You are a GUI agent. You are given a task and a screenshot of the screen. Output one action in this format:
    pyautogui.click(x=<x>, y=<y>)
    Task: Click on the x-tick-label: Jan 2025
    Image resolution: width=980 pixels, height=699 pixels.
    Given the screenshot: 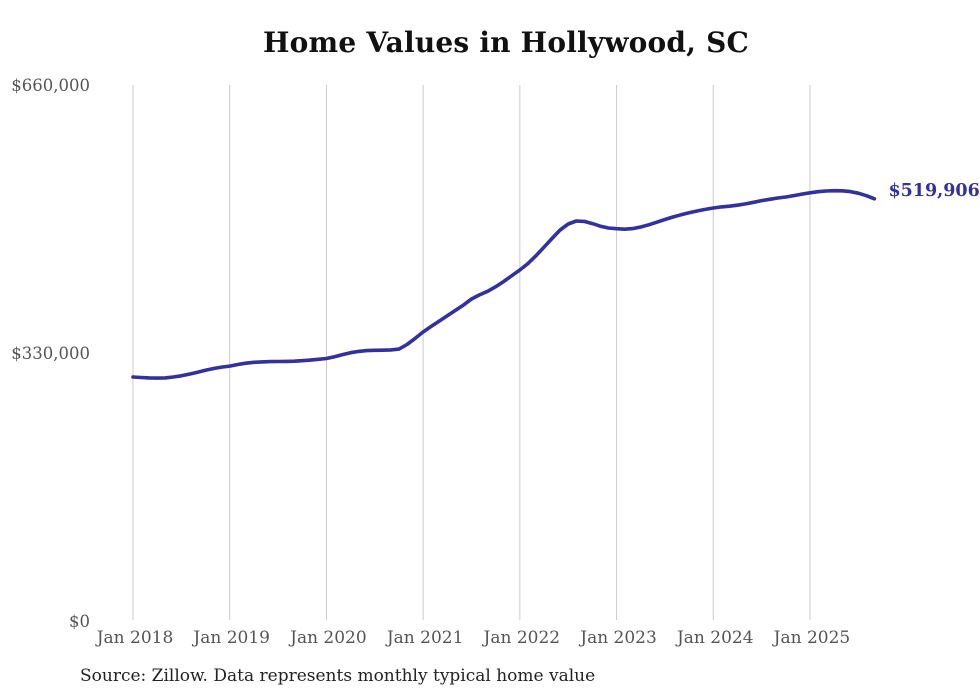 What is the action you would take?
    pyautogui.click(x=811, y=638)
    